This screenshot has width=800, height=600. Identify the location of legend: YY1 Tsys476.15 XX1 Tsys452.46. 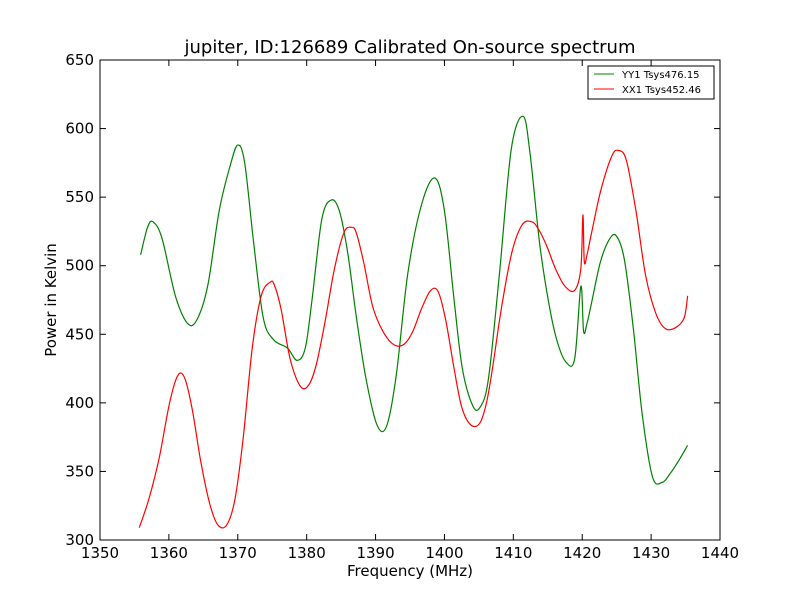
(651, 82).